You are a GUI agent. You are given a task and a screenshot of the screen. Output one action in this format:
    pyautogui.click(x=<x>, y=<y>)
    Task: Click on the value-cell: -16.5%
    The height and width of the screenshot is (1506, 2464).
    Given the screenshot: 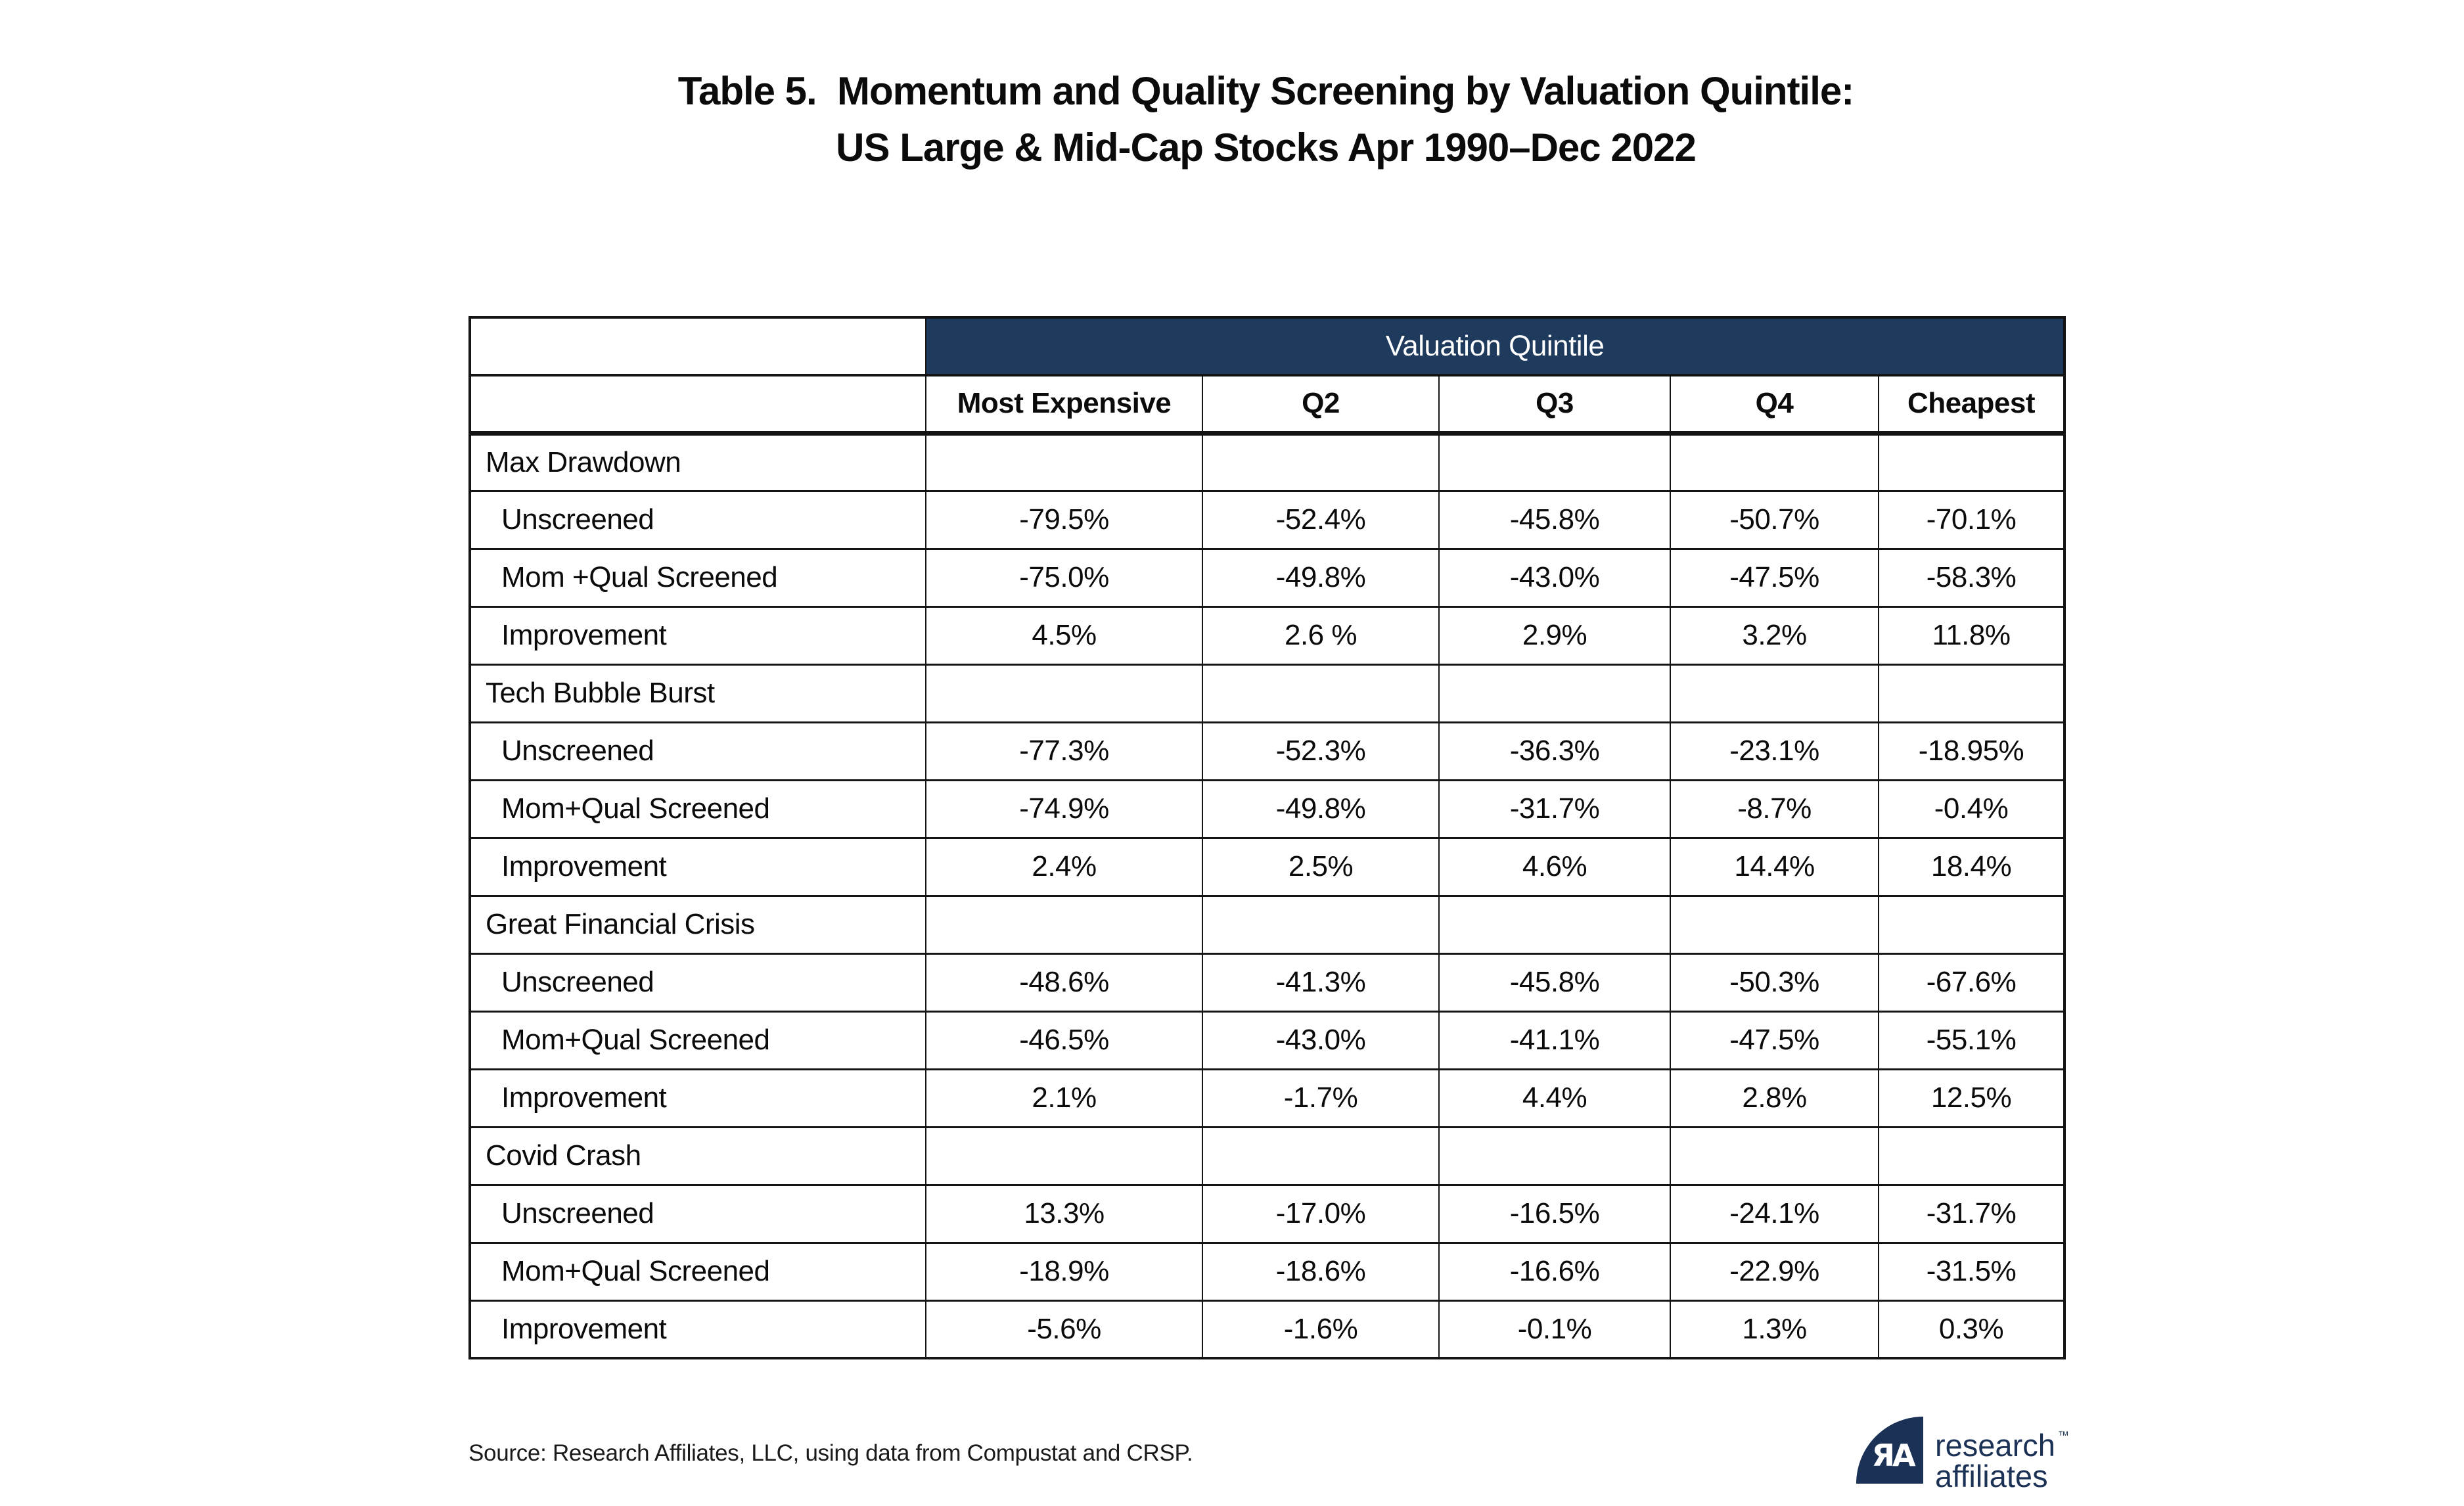 What is the action you would take?
    pyautogui.click(x=1554, y=1213)
    